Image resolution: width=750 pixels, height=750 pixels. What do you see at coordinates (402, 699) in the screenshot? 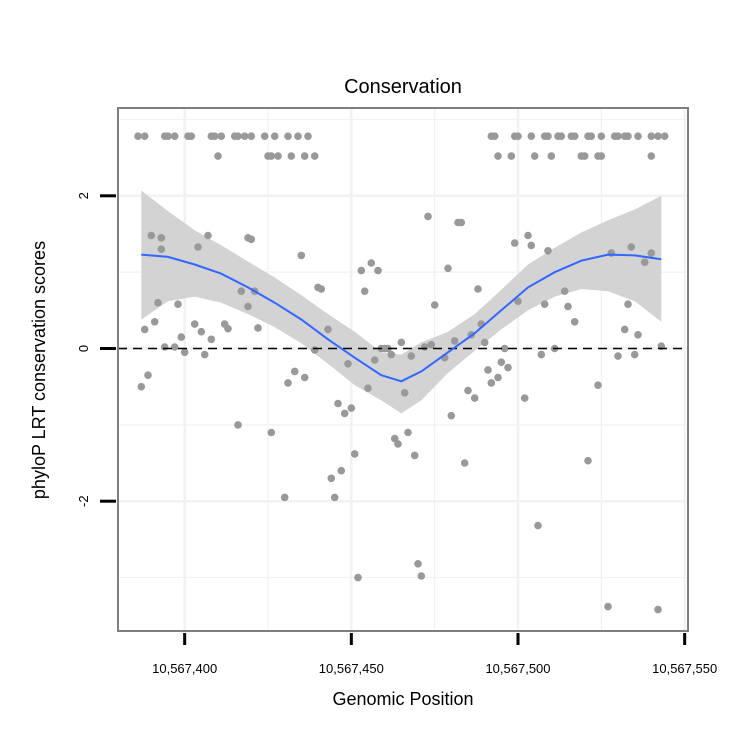
I see `x-axis-label: Genomic Position` at bounding box center [402, 699].